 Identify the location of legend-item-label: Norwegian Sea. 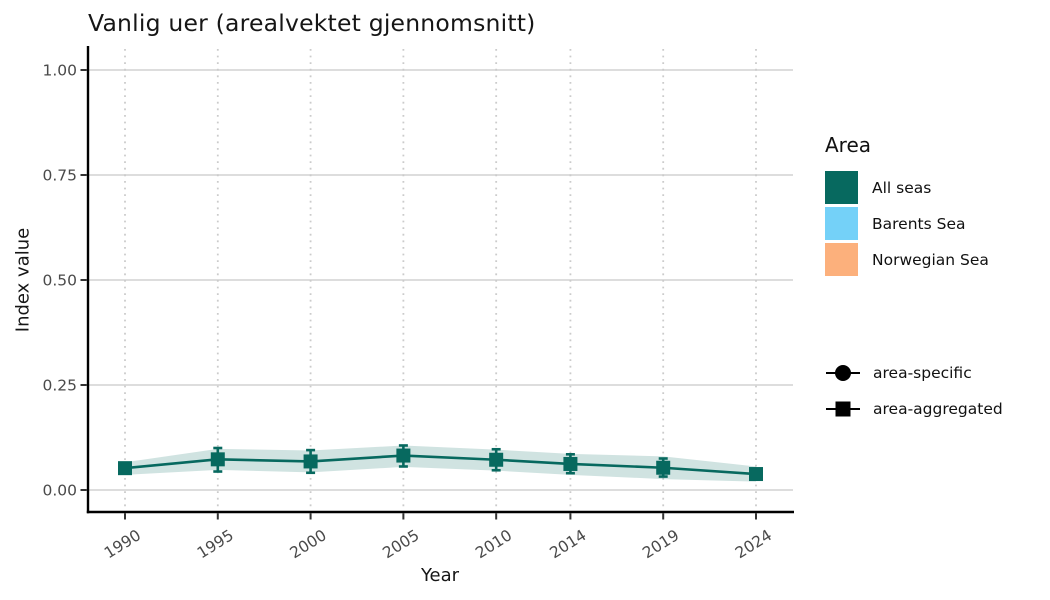
(930, 259).